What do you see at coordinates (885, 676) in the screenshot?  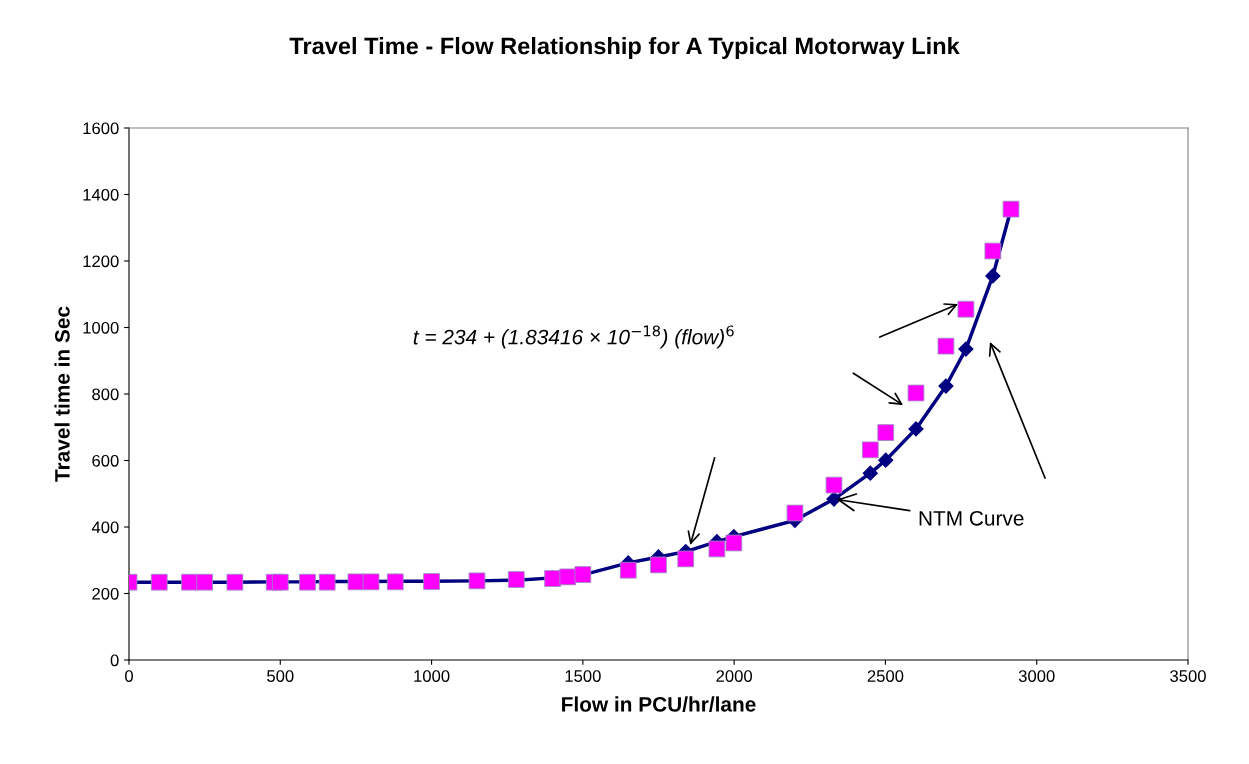 I see `x-tick-label: 2500` at bounding box center [885, 676].